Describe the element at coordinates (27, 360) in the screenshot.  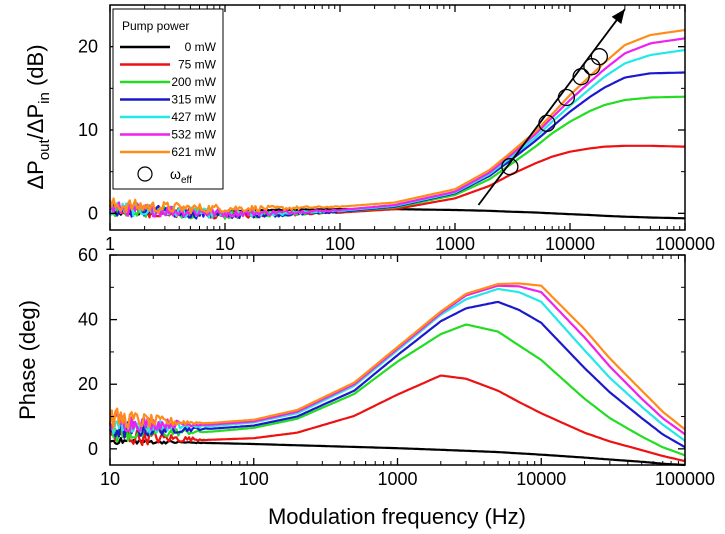
I see `bottom-y-axis-label: Phase (deg)` at that location.